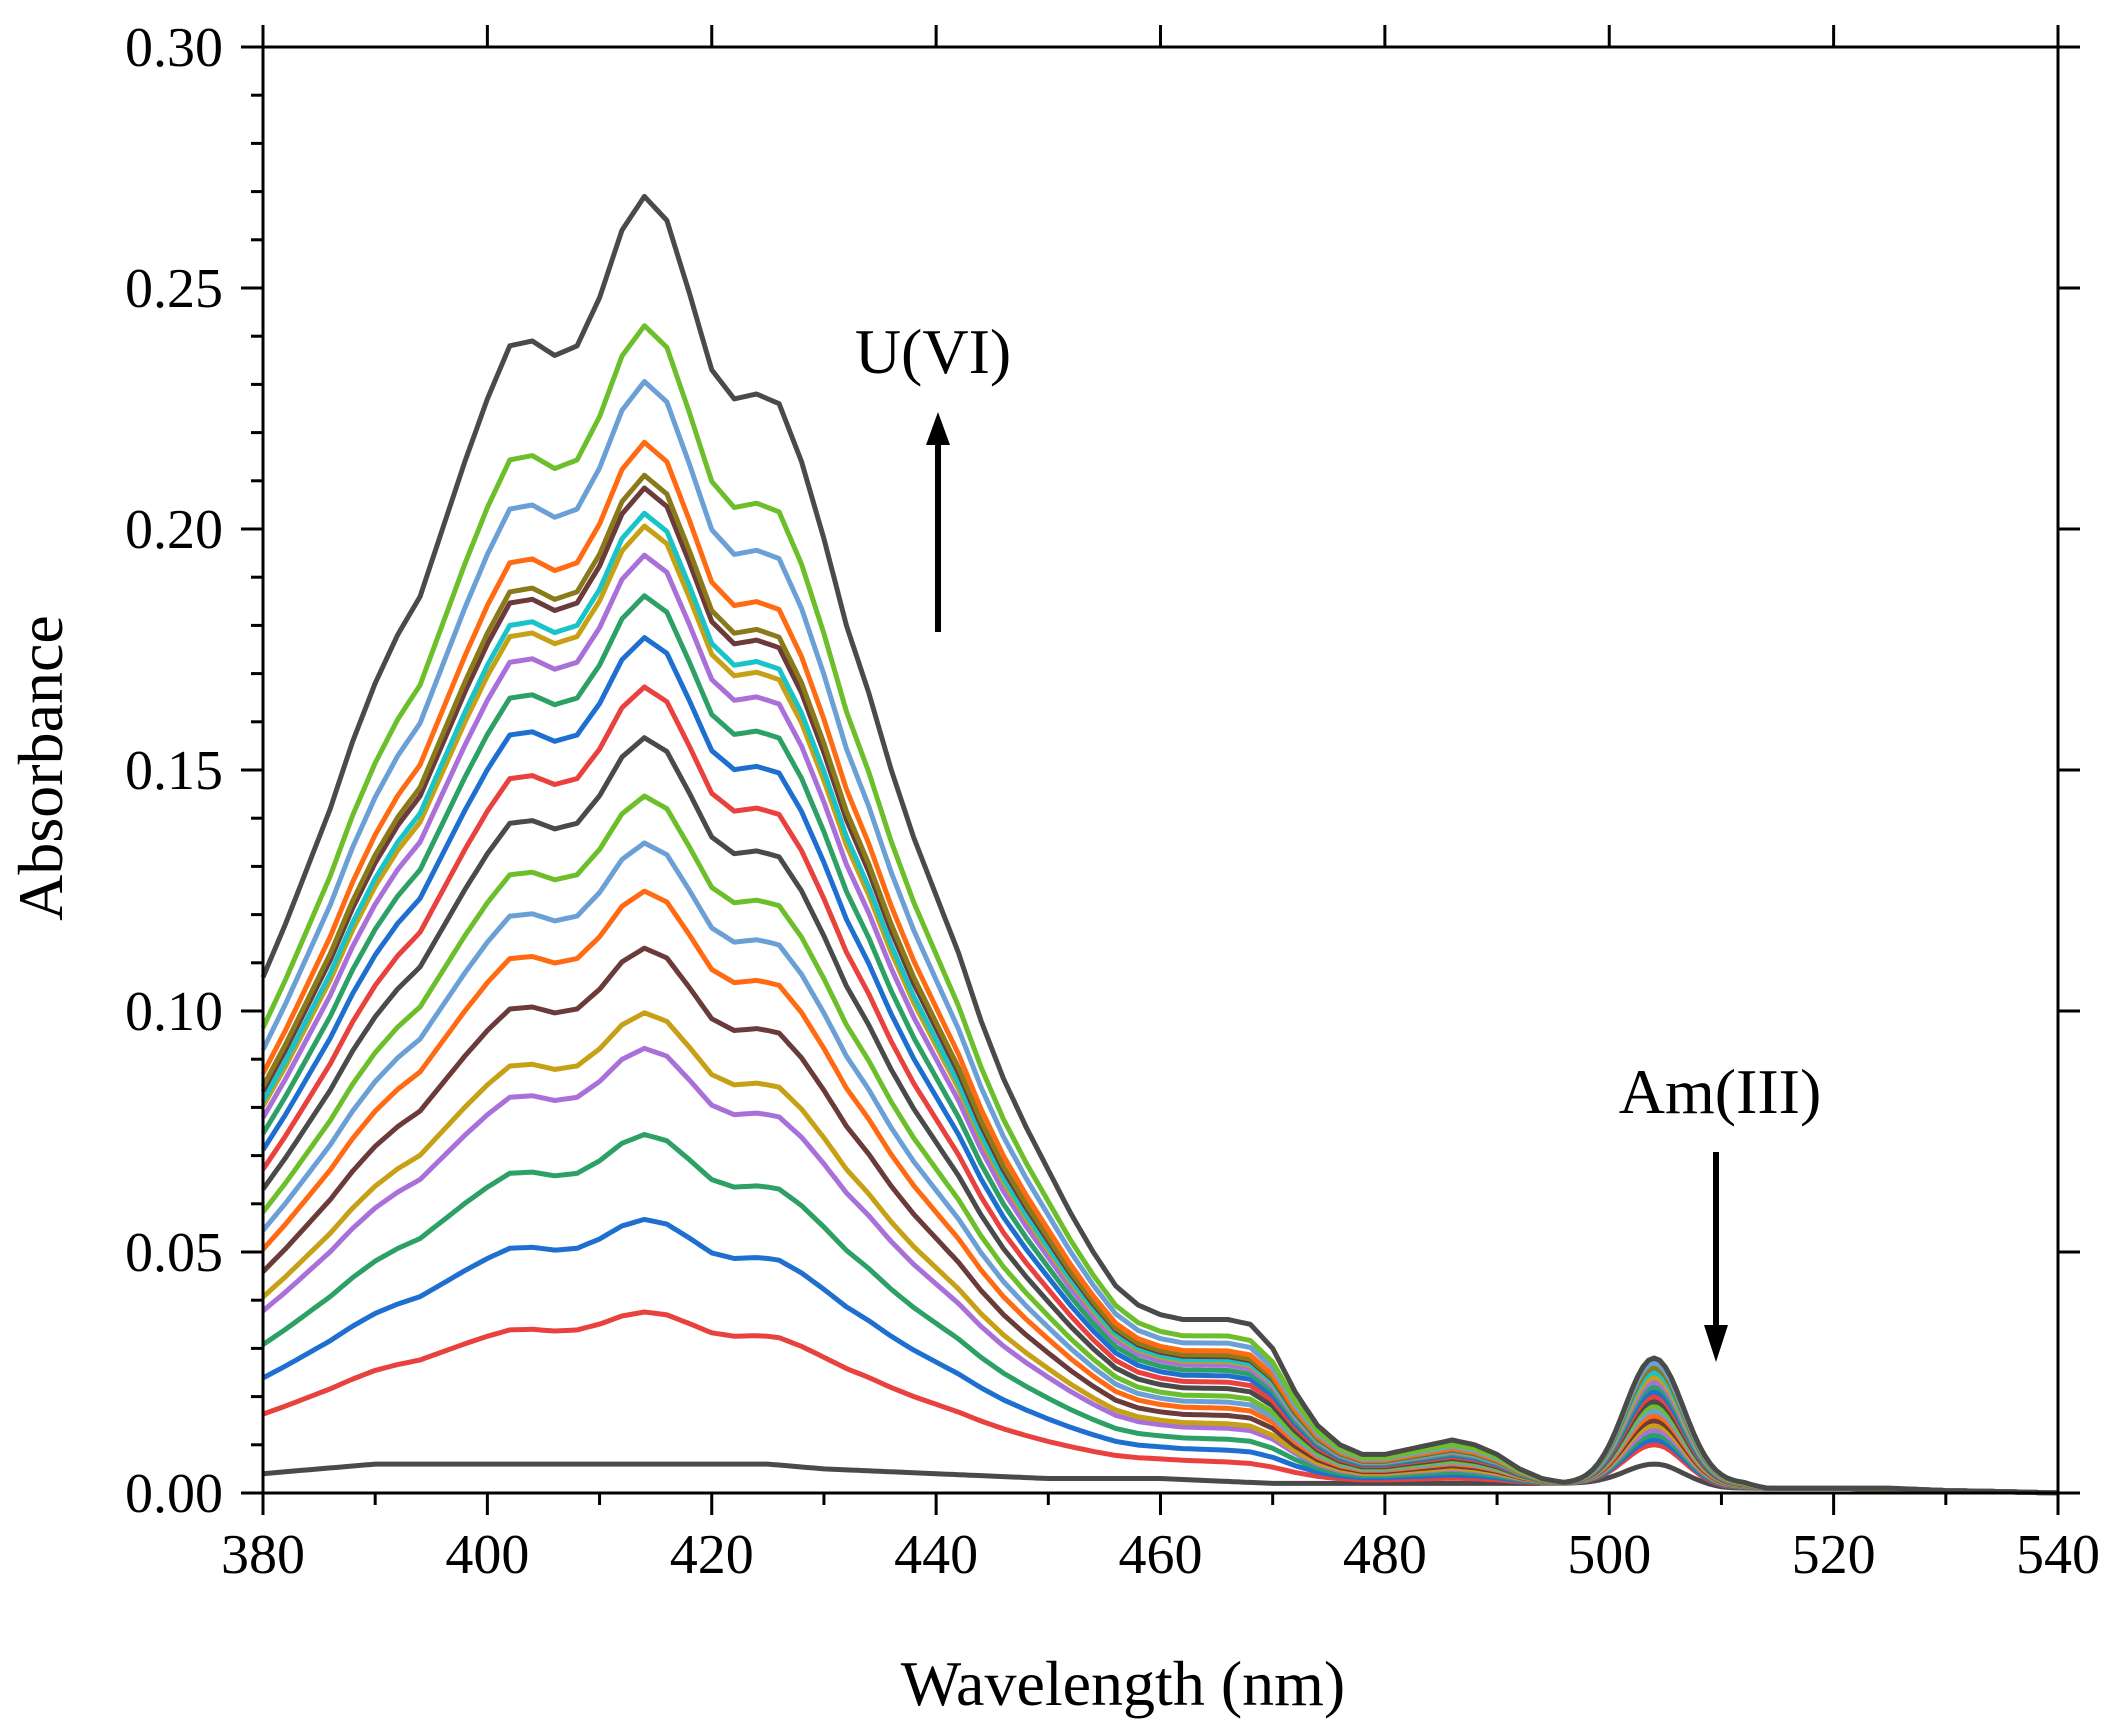  Describe the element at coordinates (174, 1012) in the screenshot. I see `y-tick-label: 0.10` at that location.